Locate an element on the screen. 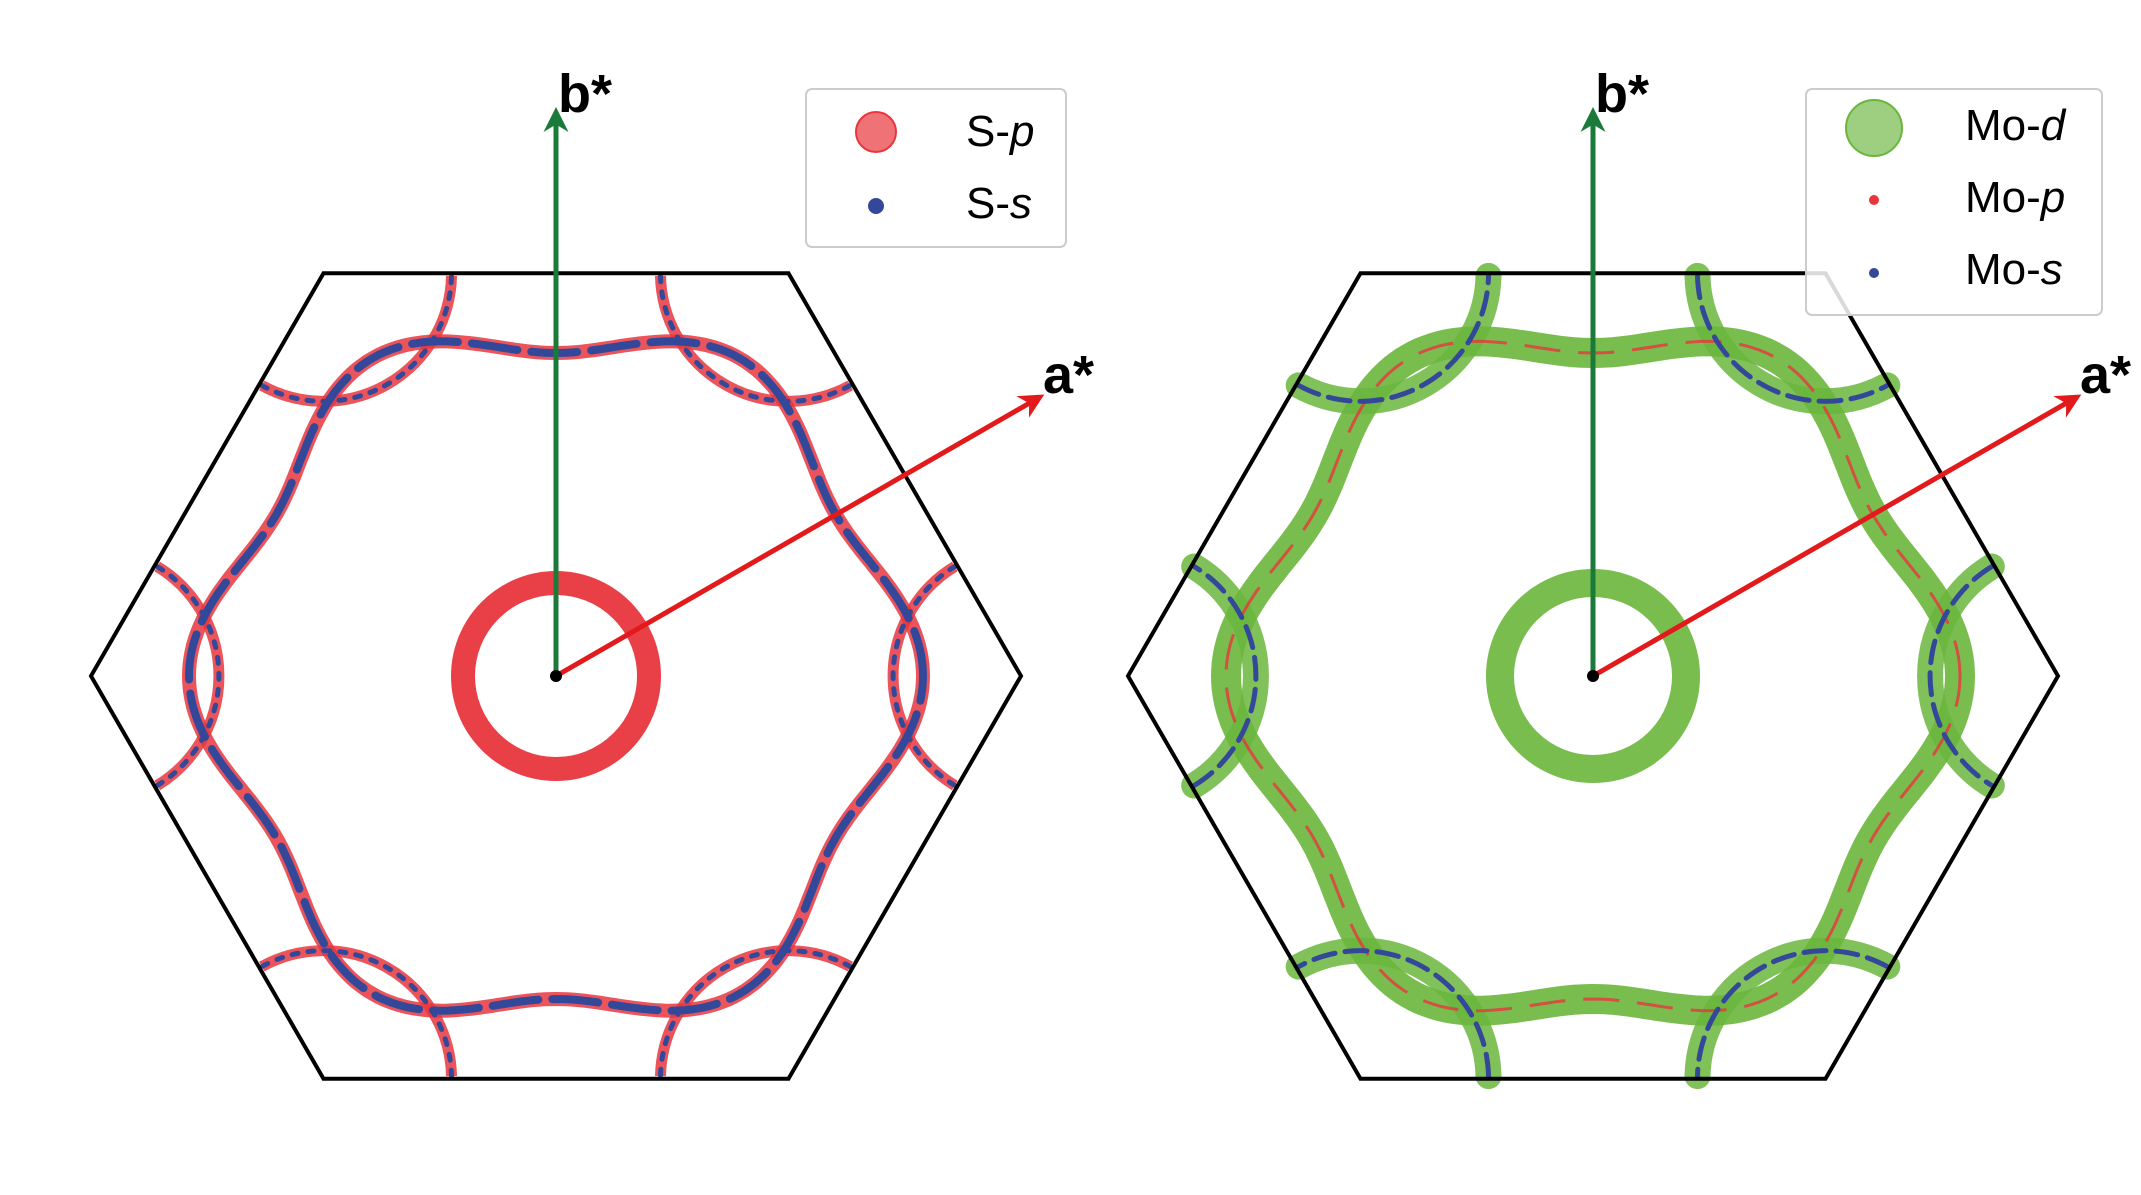 The width and height of the screenshot is (2141, 1195). legend-label-mo-d: Mo-d is located at coordinates (2016, 125).